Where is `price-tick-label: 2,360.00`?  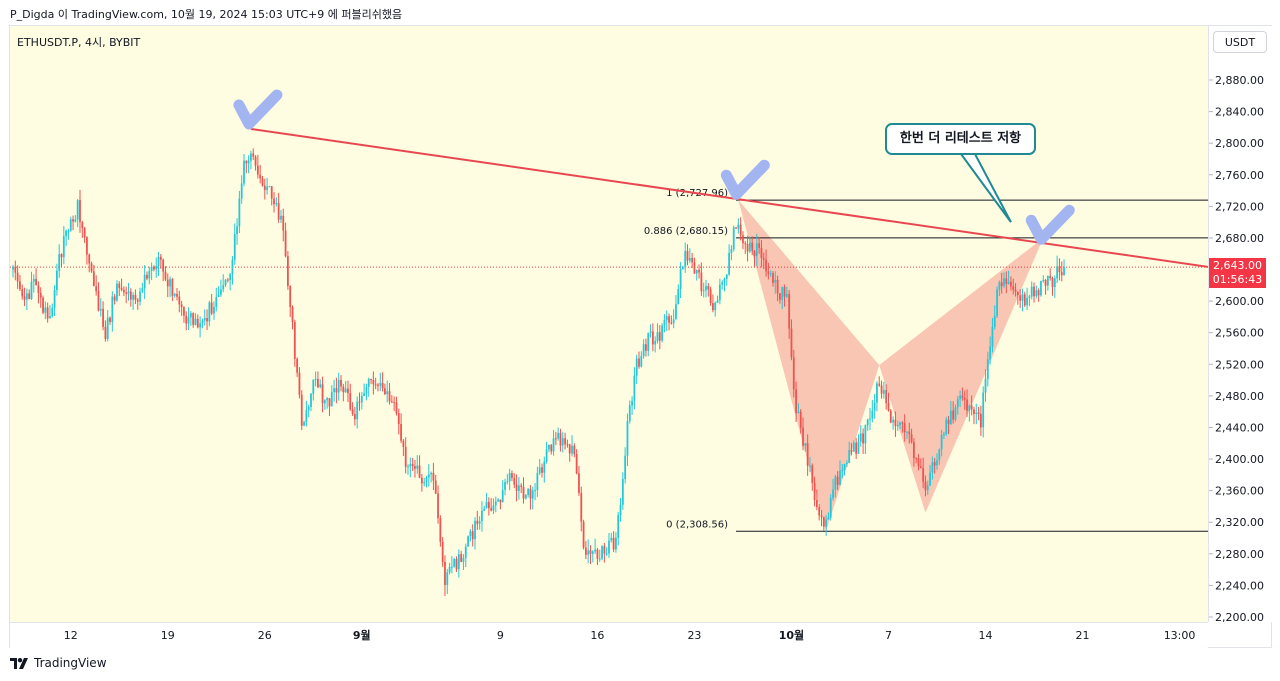
price-tick-label: 2,360.00 is located at coordinates (1239, 491).